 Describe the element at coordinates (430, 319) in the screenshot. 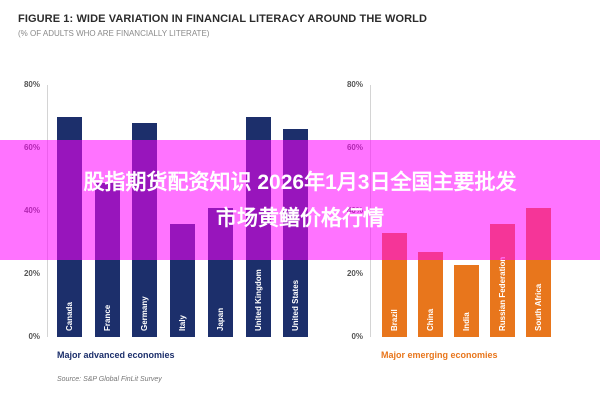

I see `bar-category-label: China` at that location.